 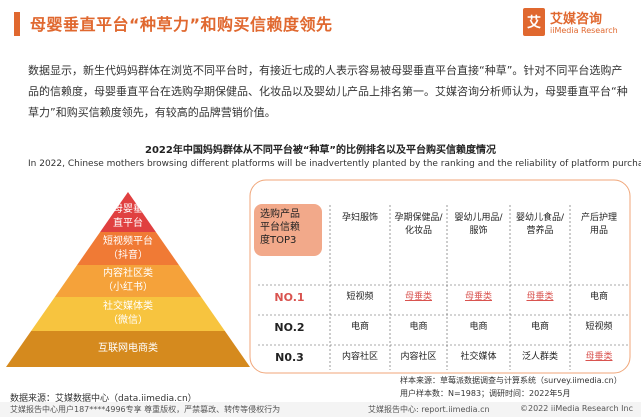 I want to click on footer-report-link: 艾媒报告中心: report.iimedia.cn, so click(x=429, y=409).